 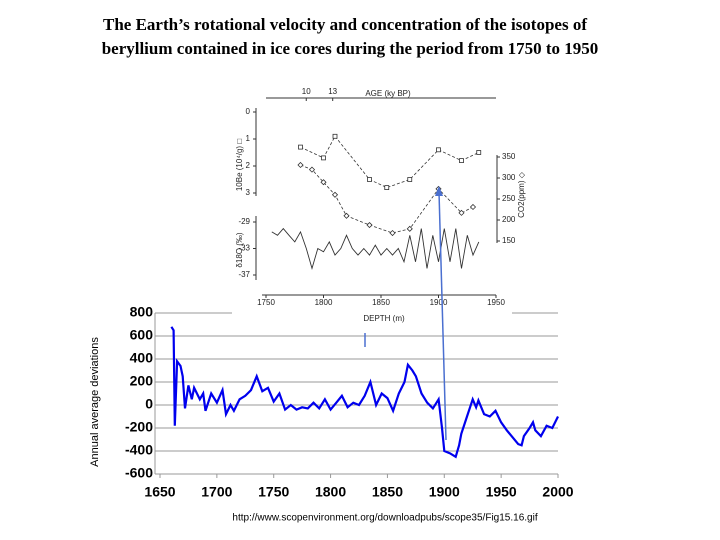 What do you see at coordinates (139, 450) in the screenshot?
I see `y-tick-label: -400` at bounding box center [139, 450].